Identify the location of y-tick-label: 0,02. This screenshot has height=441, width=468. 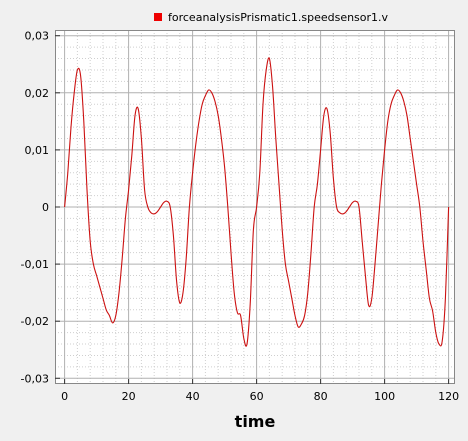
(37, 93).